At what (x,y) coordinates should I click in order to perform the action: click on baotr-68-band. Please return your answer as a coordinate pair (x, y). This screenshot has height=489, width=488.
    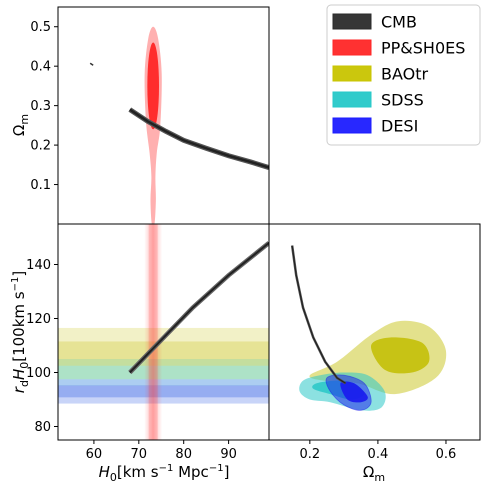
    Looking at the image, I should click on (163, 353).